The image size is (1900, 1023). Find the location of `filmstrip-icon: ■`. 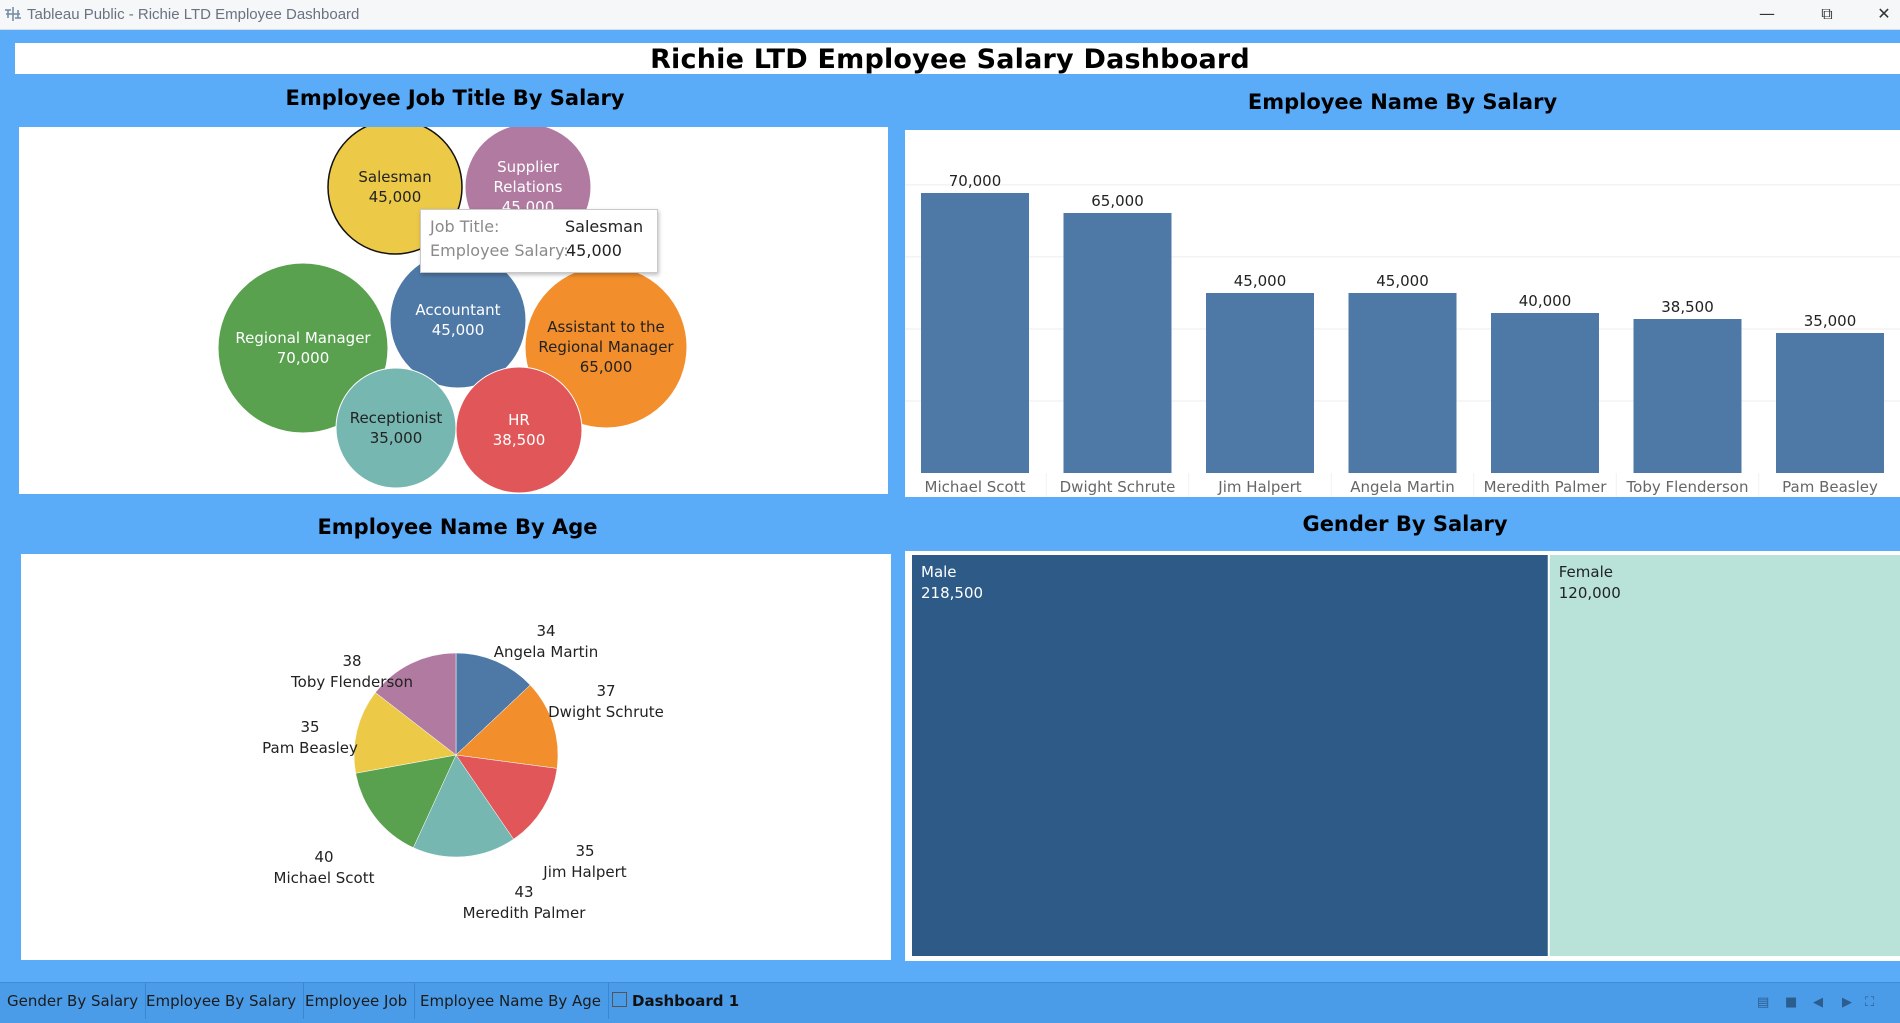

filmstrip-icon: ■ is located at coordinates (1791, 1002).